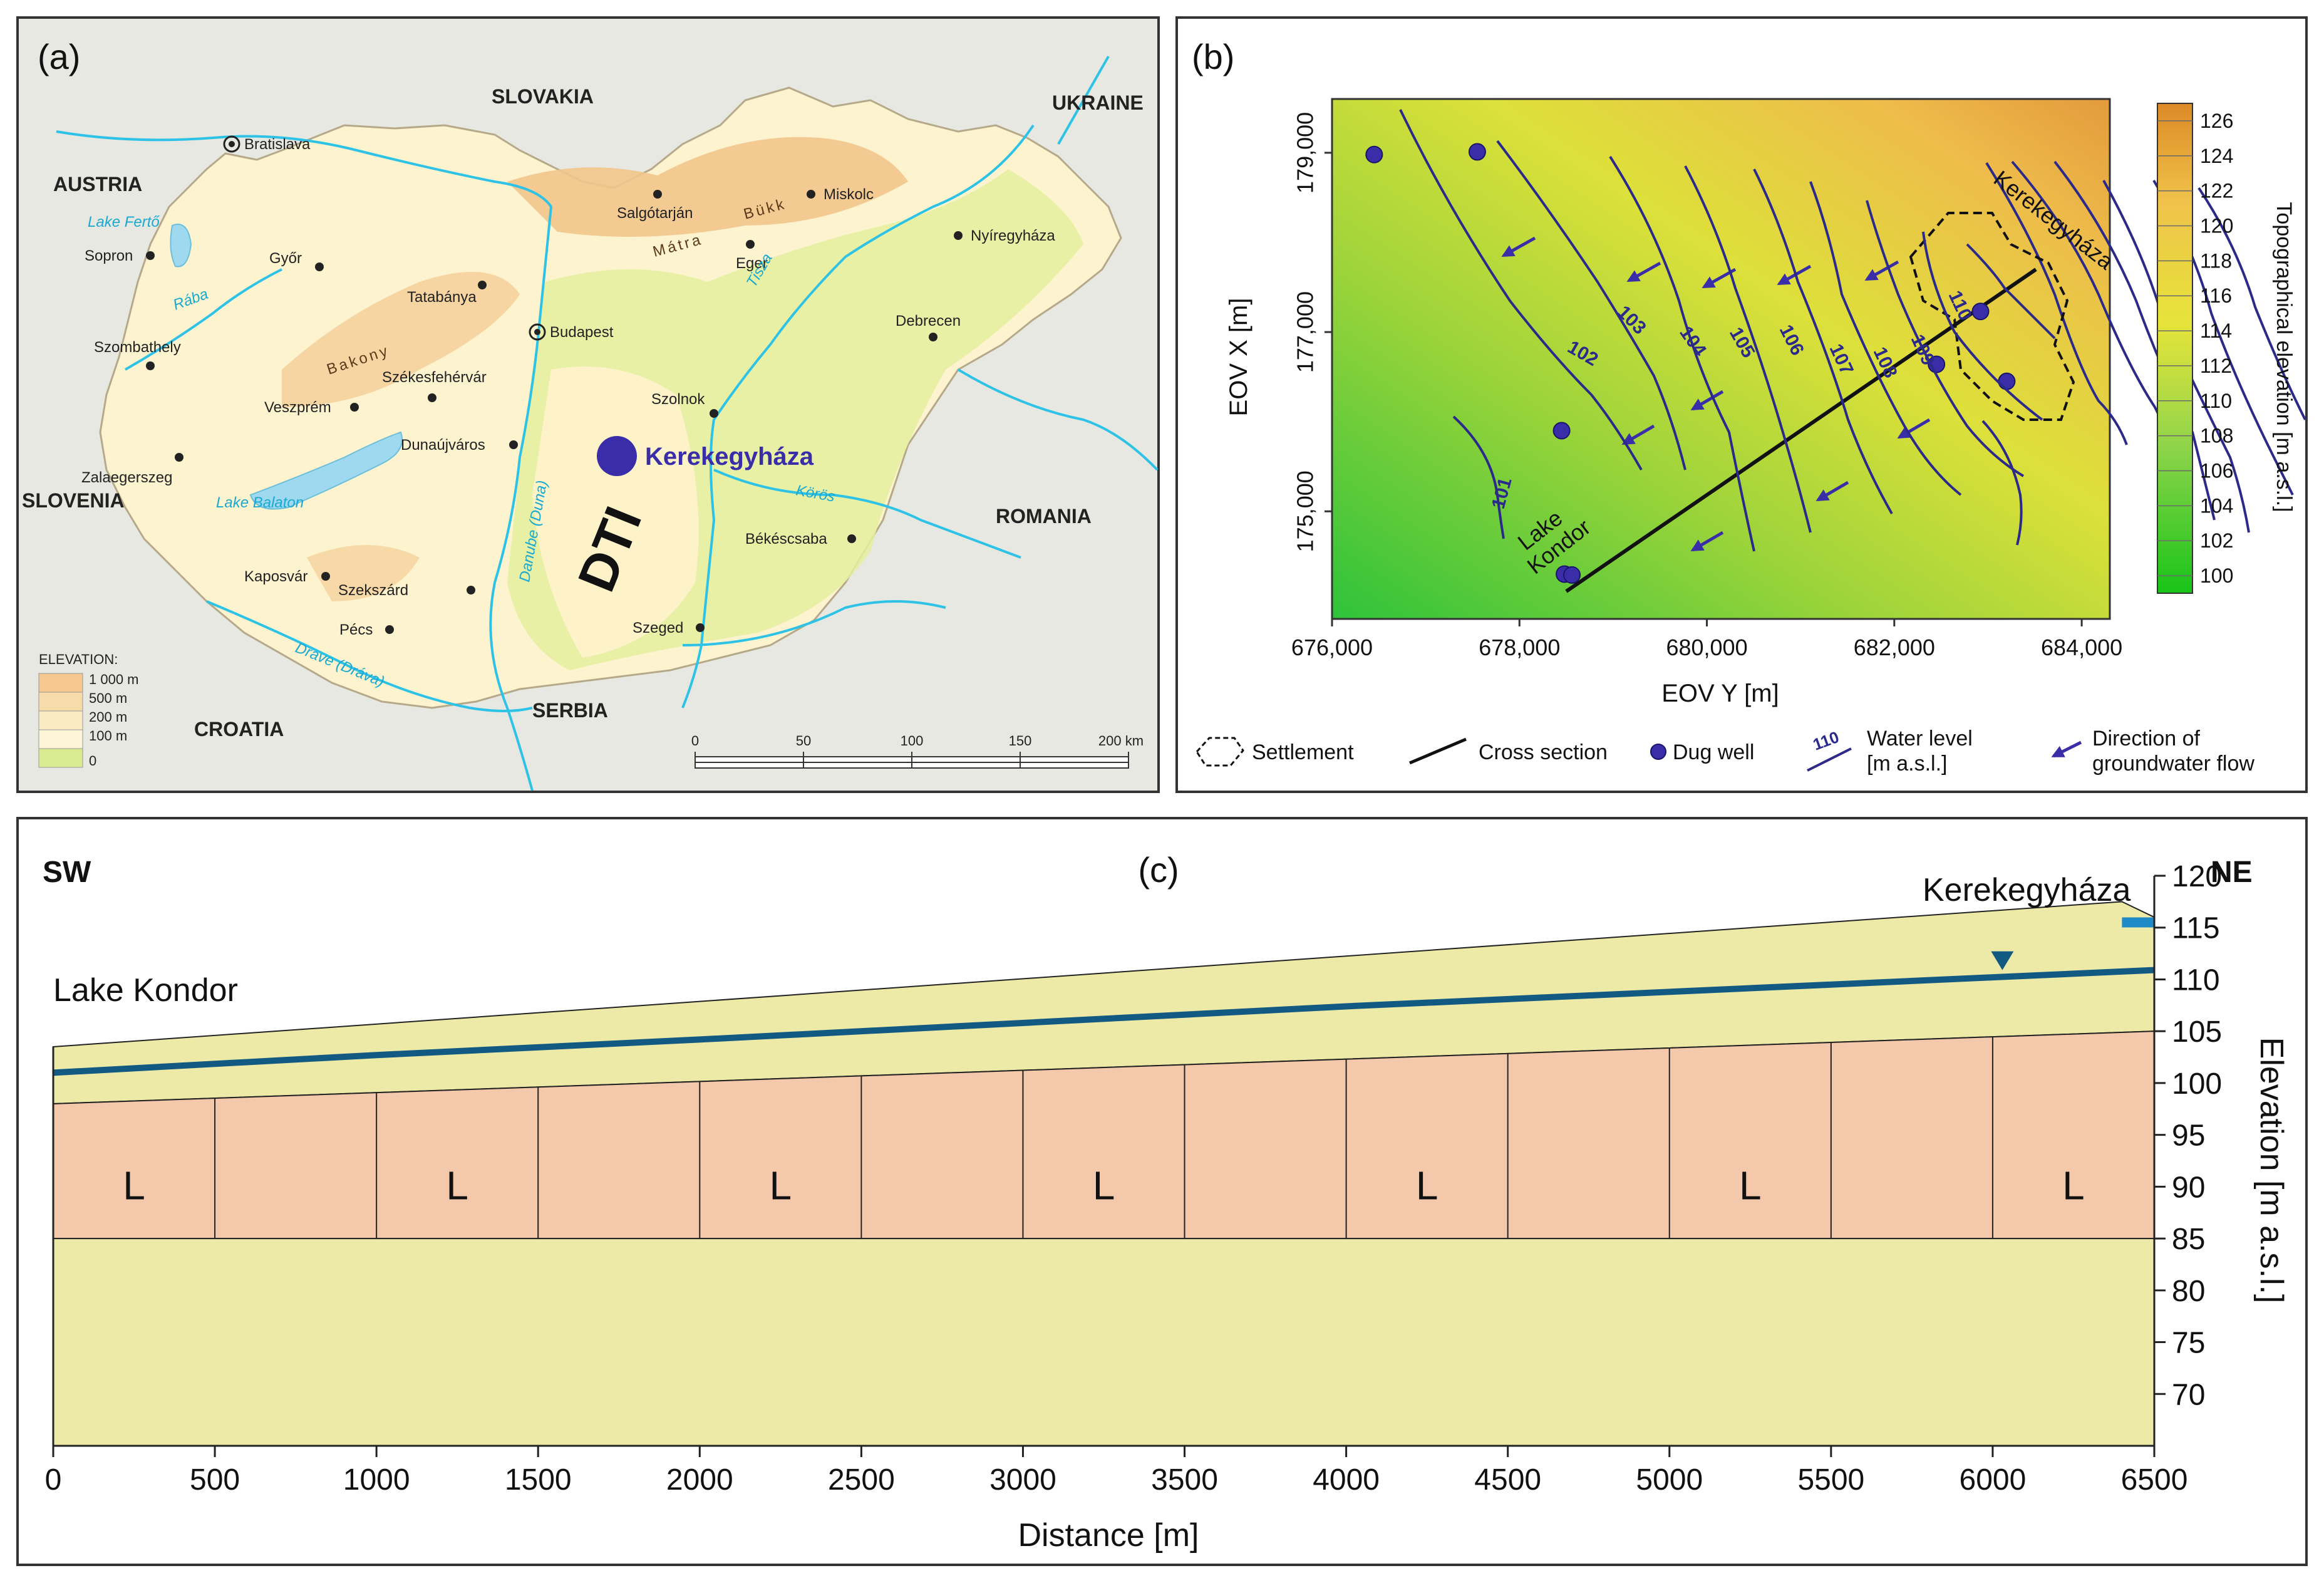 The height and width of the screenshot is (1583, 2324). Describe the element at coordinates (2217, 505) in the screenshot. I see `colorbar-tick-label: 104` at that location.